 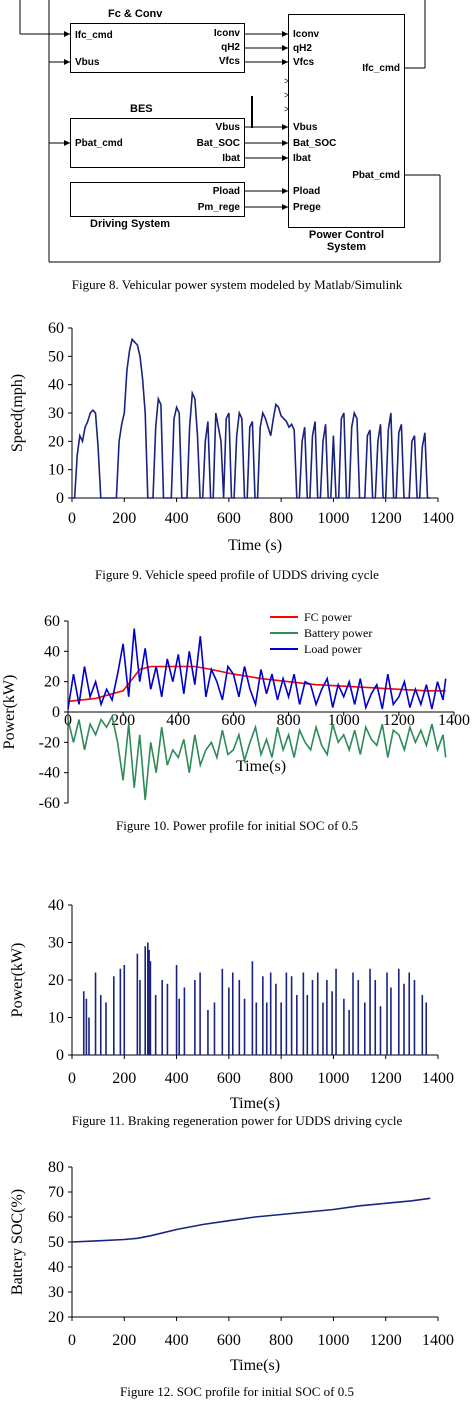 What do you see at coordinates (305, 127) in the screenshot?
I see `pcs-port-vbus: Vbus` at bounding box center [305, 127].